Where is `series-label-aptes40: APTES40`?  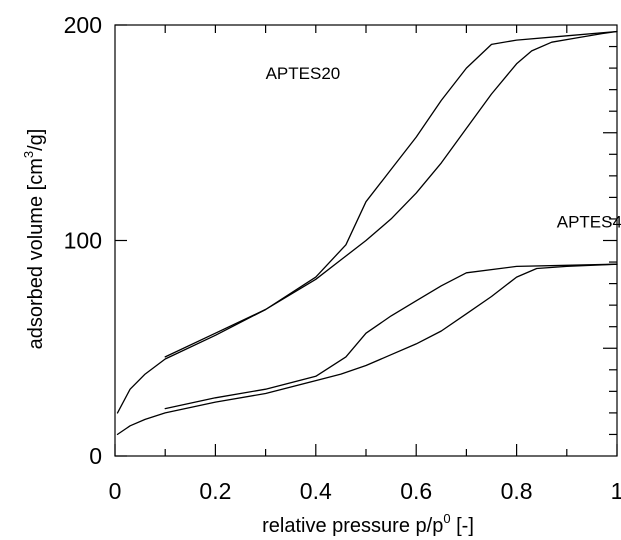
series-label-aptes40: APTES40 is located at coordinates (589, 222).